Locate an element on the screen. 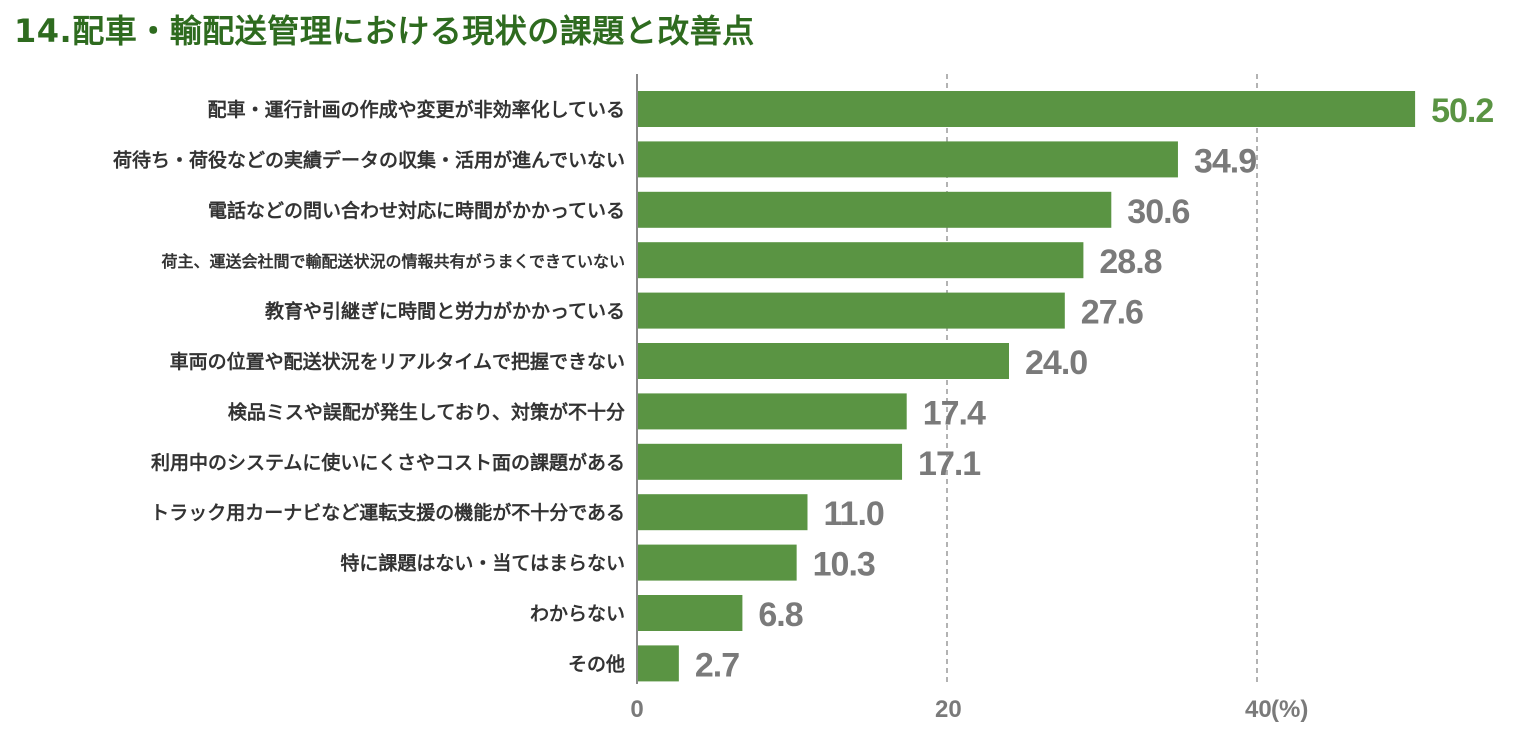 Image resolution: width=1514 pixels, height=732 pixels. axis-unit-label: (%) is located at coordinates (1289, 709).